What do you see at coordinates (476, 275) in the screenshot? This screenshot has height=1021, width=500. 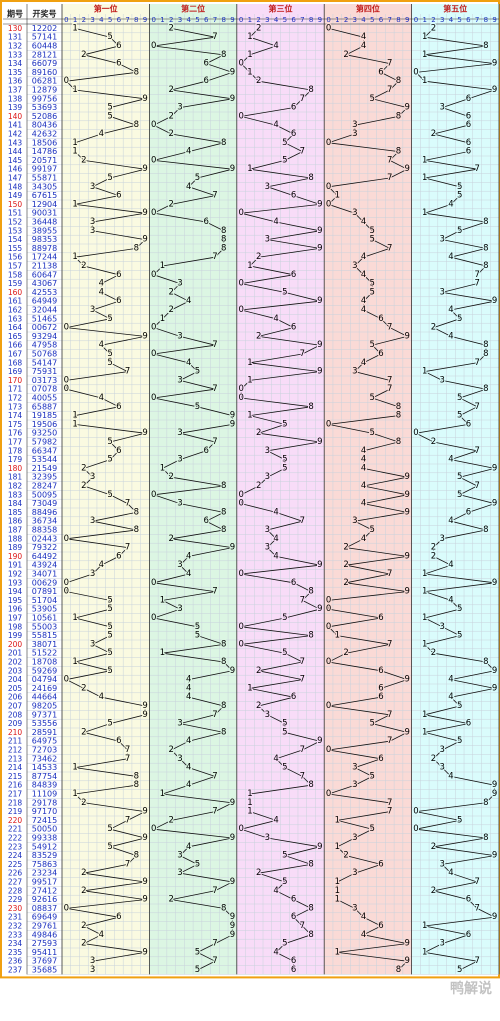 I see `series-point-position-5: 7` at bounding box center [476, 275].